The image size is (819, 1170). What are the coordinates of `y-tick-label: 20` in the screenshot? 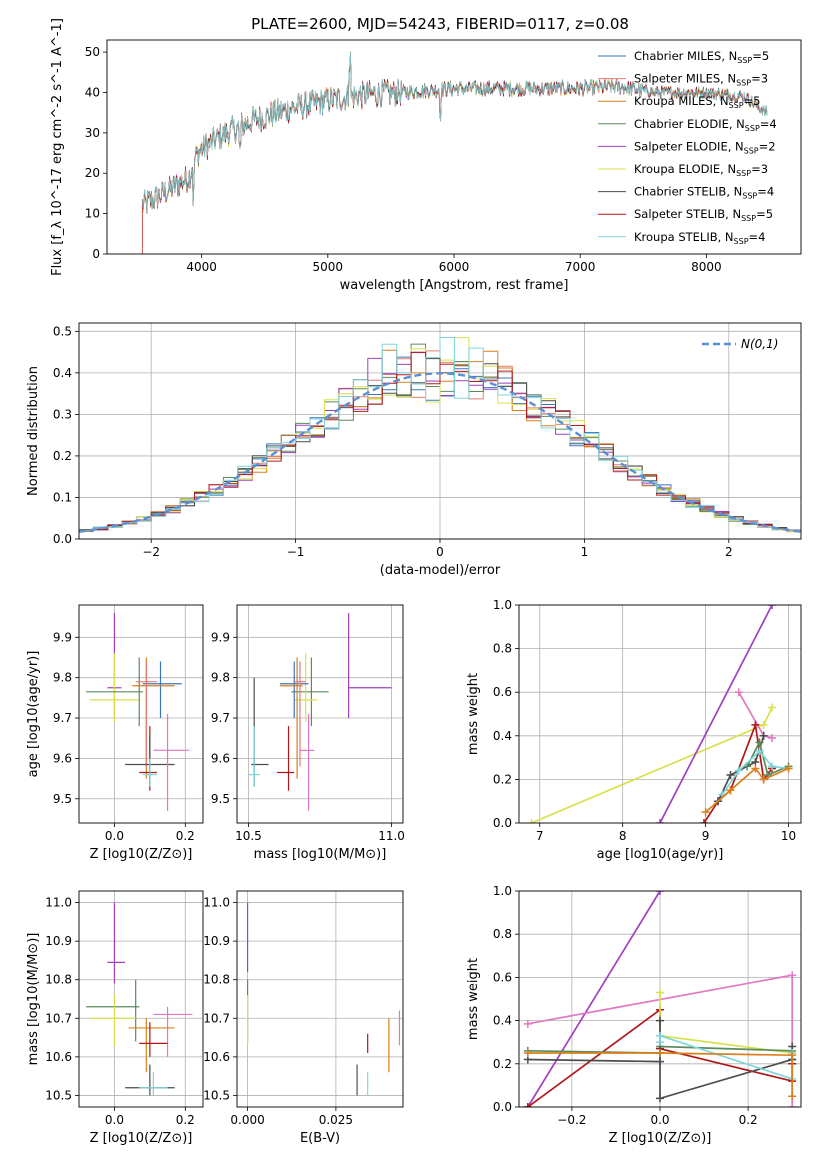 It's located at (92, 173).